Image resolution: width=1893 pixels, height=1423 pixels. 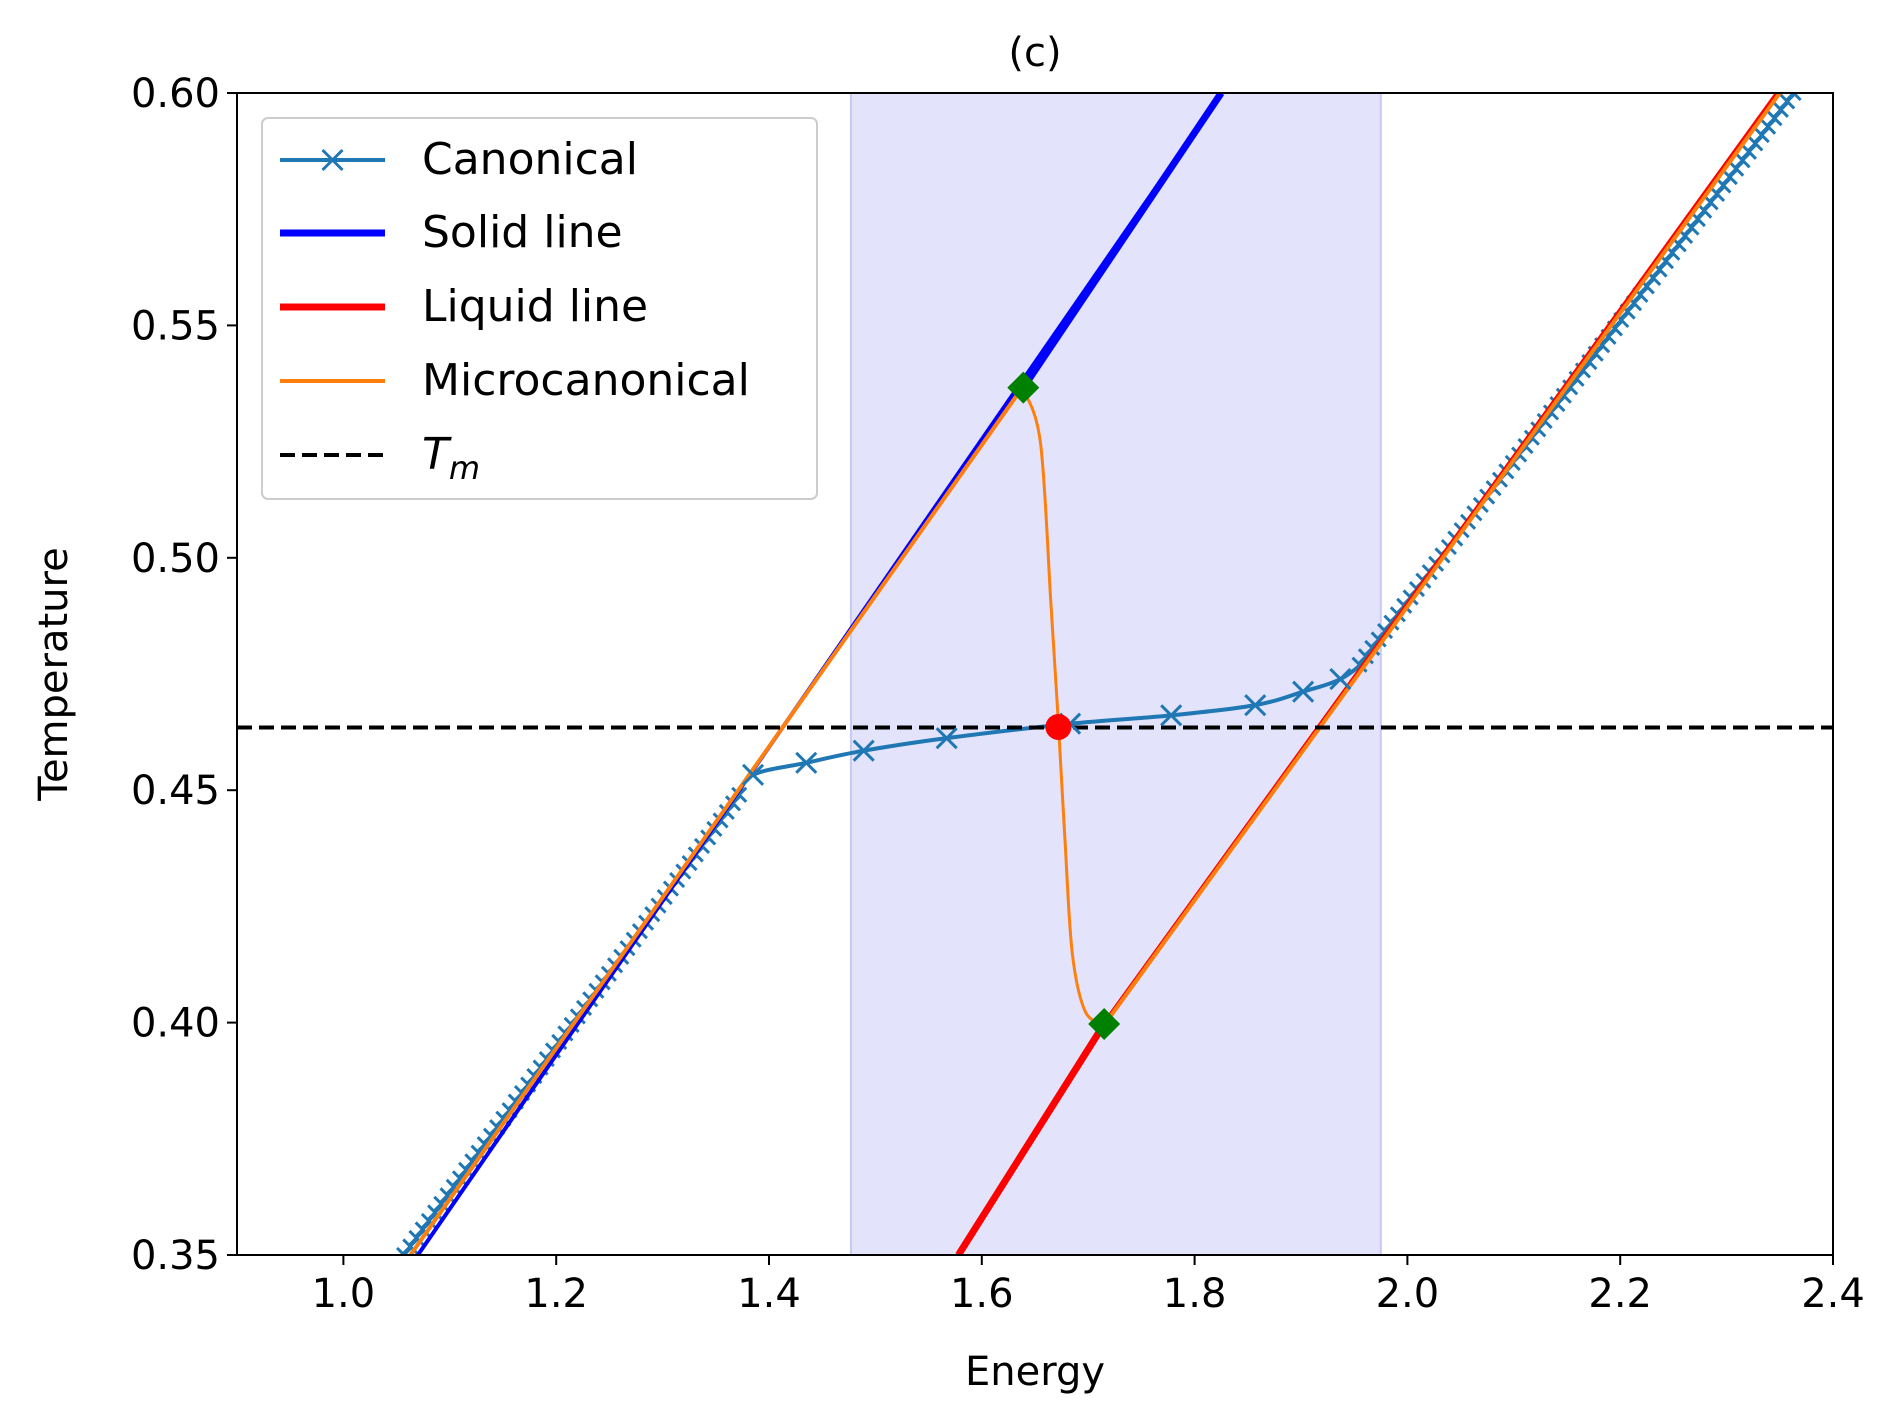 I want to click on legend-label: Microcanonical, so click(x=586, y=380).